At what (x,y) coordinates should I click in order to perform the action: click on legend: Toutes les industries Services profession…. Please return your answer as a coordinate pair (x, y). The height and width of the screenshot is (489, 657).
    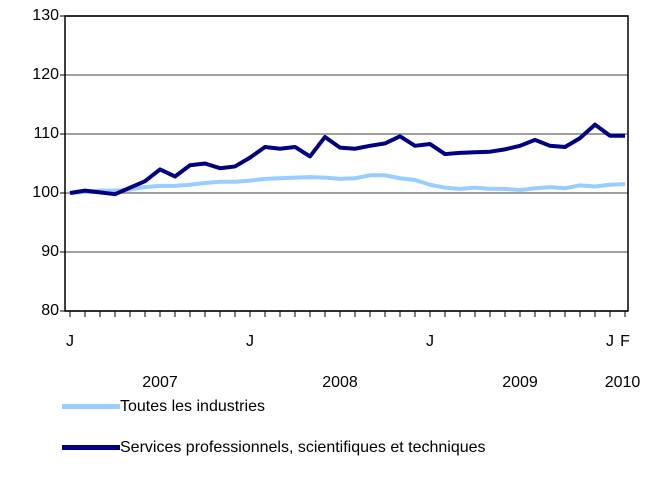
    Looking at the image, I should click on (281, 437).